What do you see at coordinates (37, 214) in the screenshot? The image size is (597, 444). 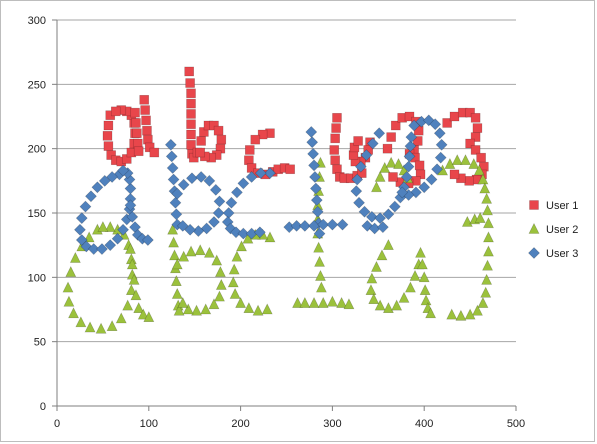 I see `y-tick-label: 150` at bounding box center [37, 214].